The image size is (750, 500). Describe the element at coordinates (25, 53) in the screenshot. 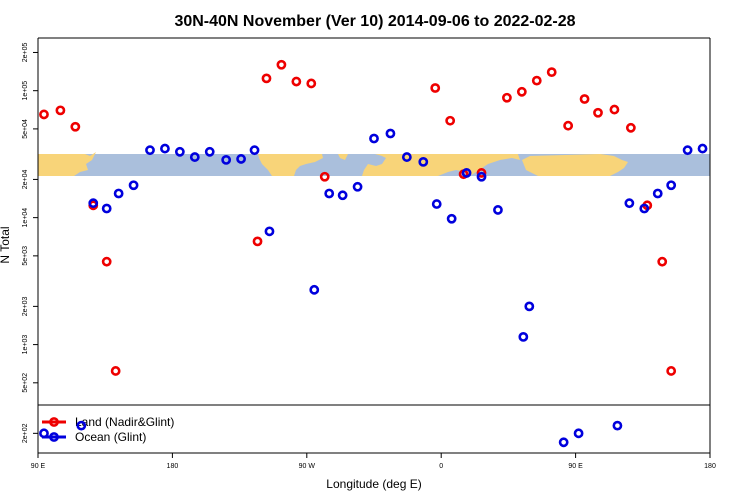

I see `y-tick-label: 2e+05` at that location.